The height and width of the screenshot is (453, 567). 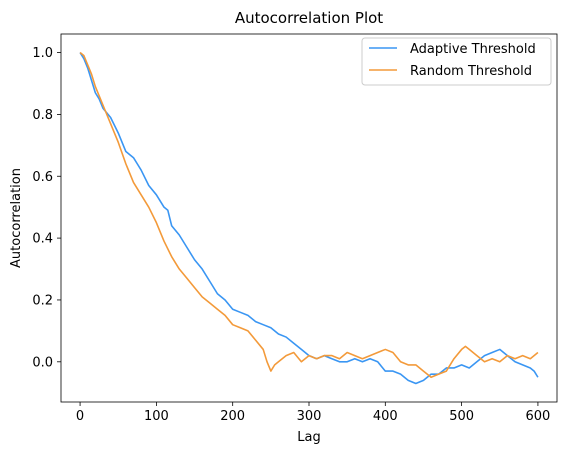 What do you see at coordinates (16, 218) in the screenshot?
I see `y-axis-label: Autocorrelation` at bounding box center [16, 218].